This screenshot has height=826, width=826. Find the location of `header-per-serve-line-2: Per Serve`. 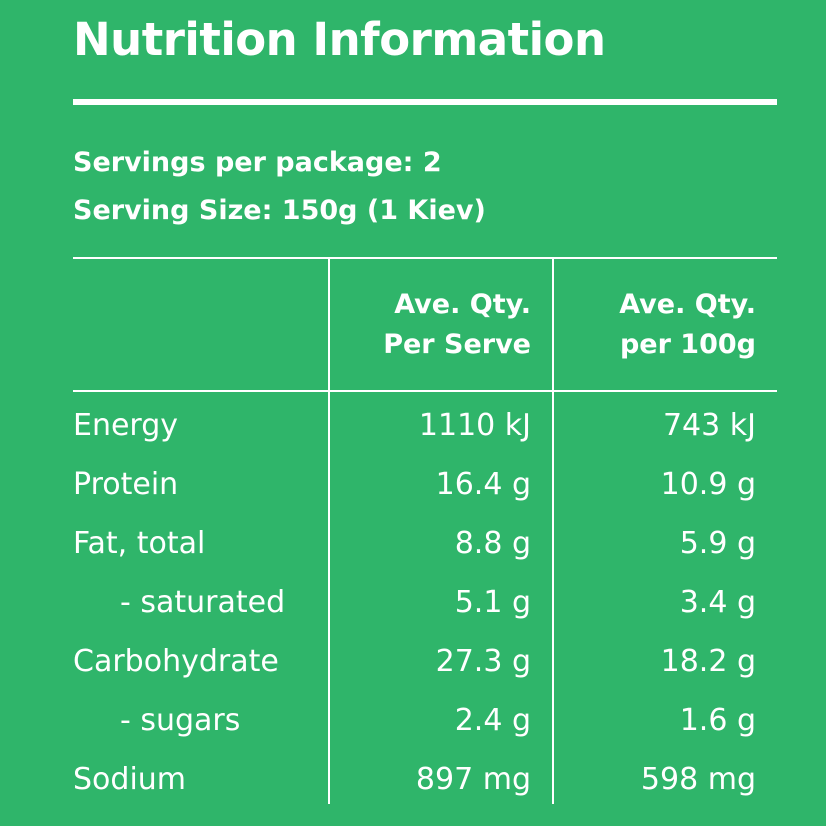

header-per-serve-line-2: Per Serve is located at coordinates (457, 344).